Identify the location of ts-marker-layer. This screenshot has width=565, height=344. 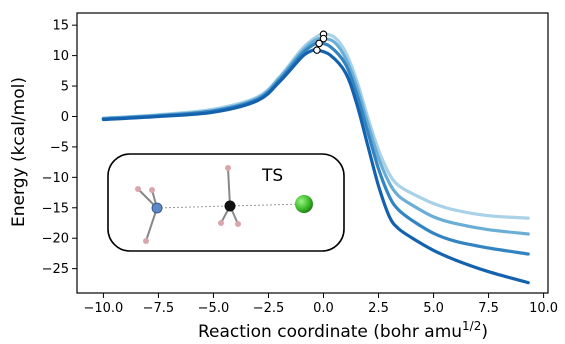
(320, 42).